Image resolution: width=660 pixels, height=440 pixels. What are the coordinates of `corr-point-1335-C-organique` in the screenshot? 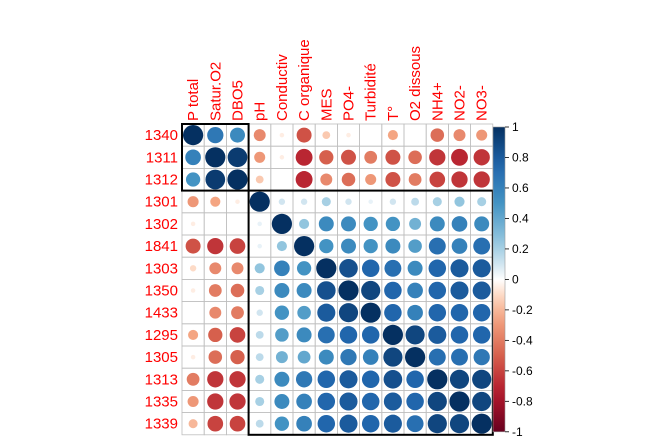 It's located at (304, 401).